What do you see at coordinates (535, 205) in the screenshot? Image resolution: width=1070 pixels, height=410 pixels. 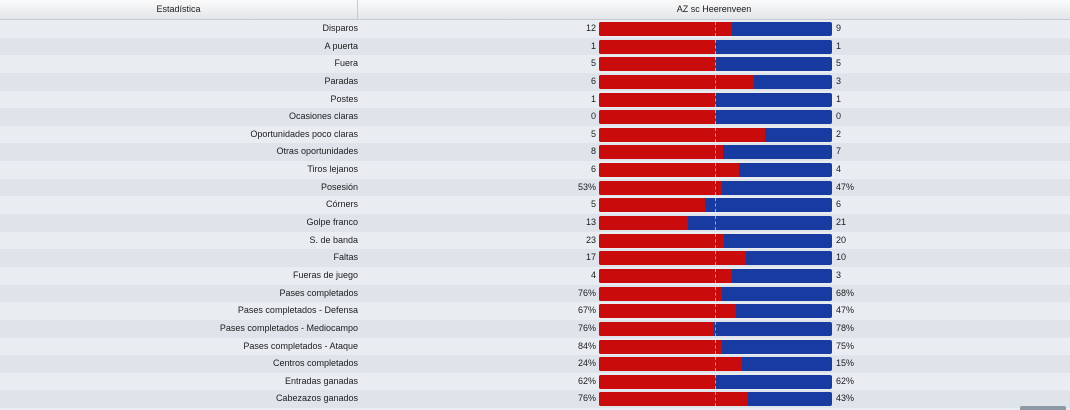 I see `stat-row: Córners 5 6` at bounding box center [535, 205].